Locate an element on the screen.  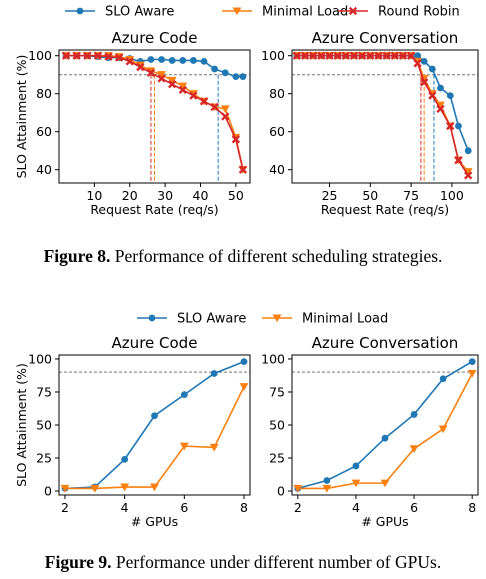
chart1-y-tick-label: 40 is located at coordinates (44, 169).